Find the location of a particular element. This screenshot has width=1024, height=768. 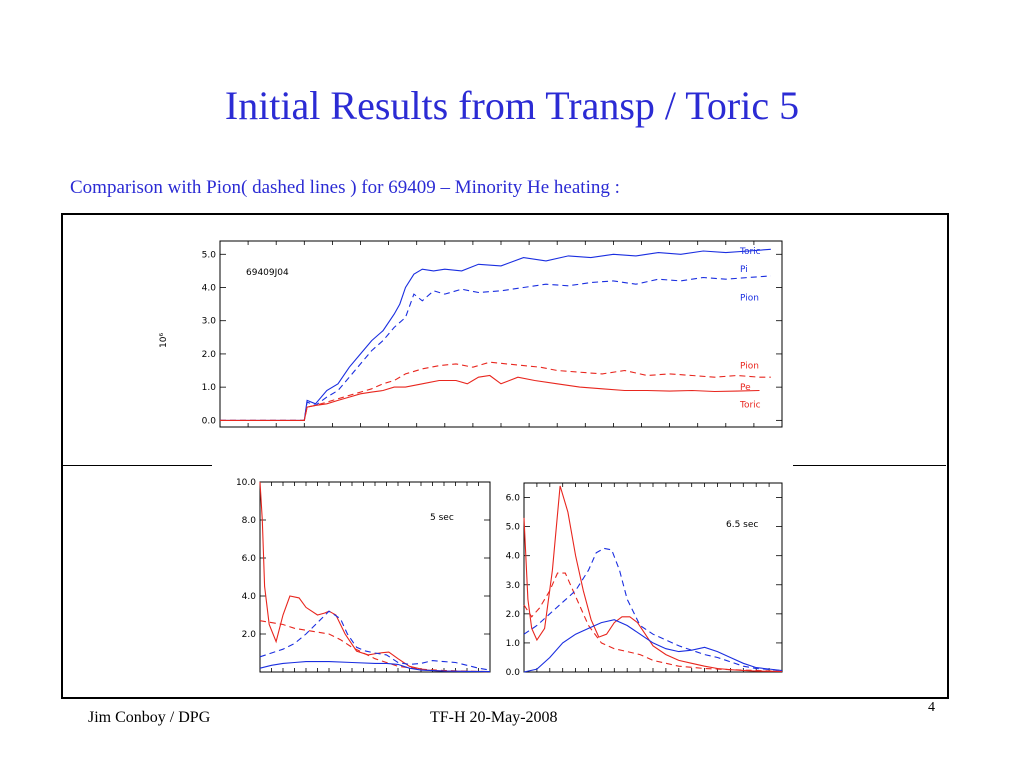

y-tick-label: 8.0 is located at coordinates (249, 521).